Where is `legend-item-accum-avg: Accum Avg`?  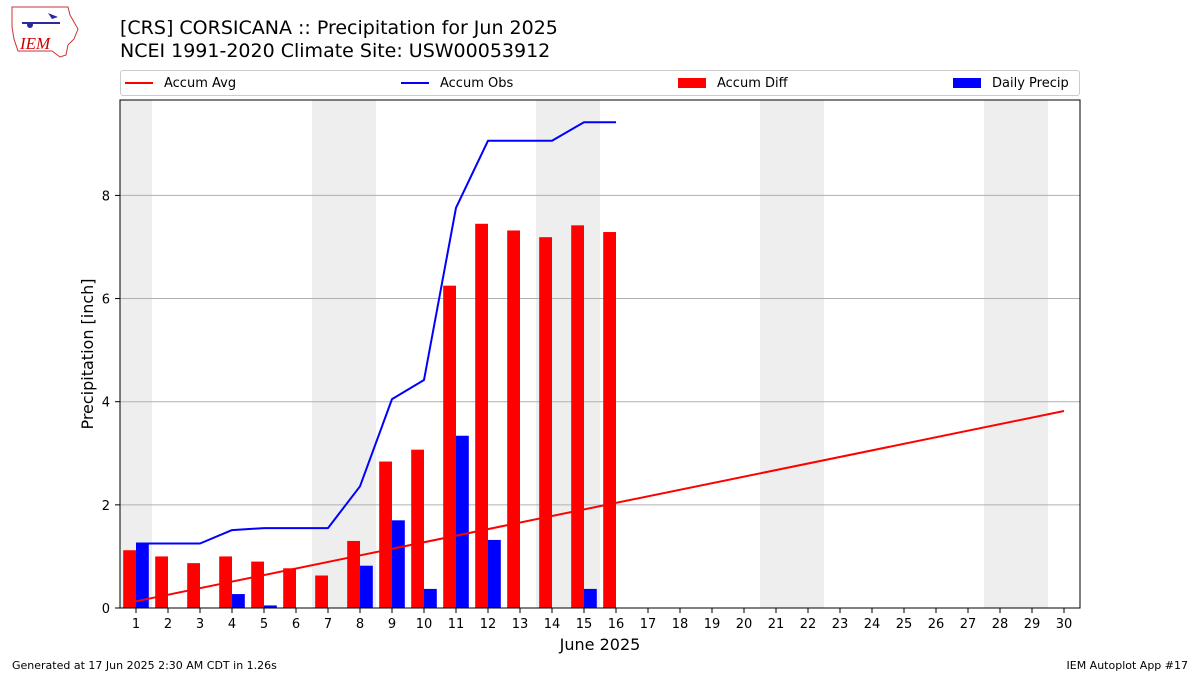
legend-item-accum-avg: Accum Avg is located at coordinates (180, 83).